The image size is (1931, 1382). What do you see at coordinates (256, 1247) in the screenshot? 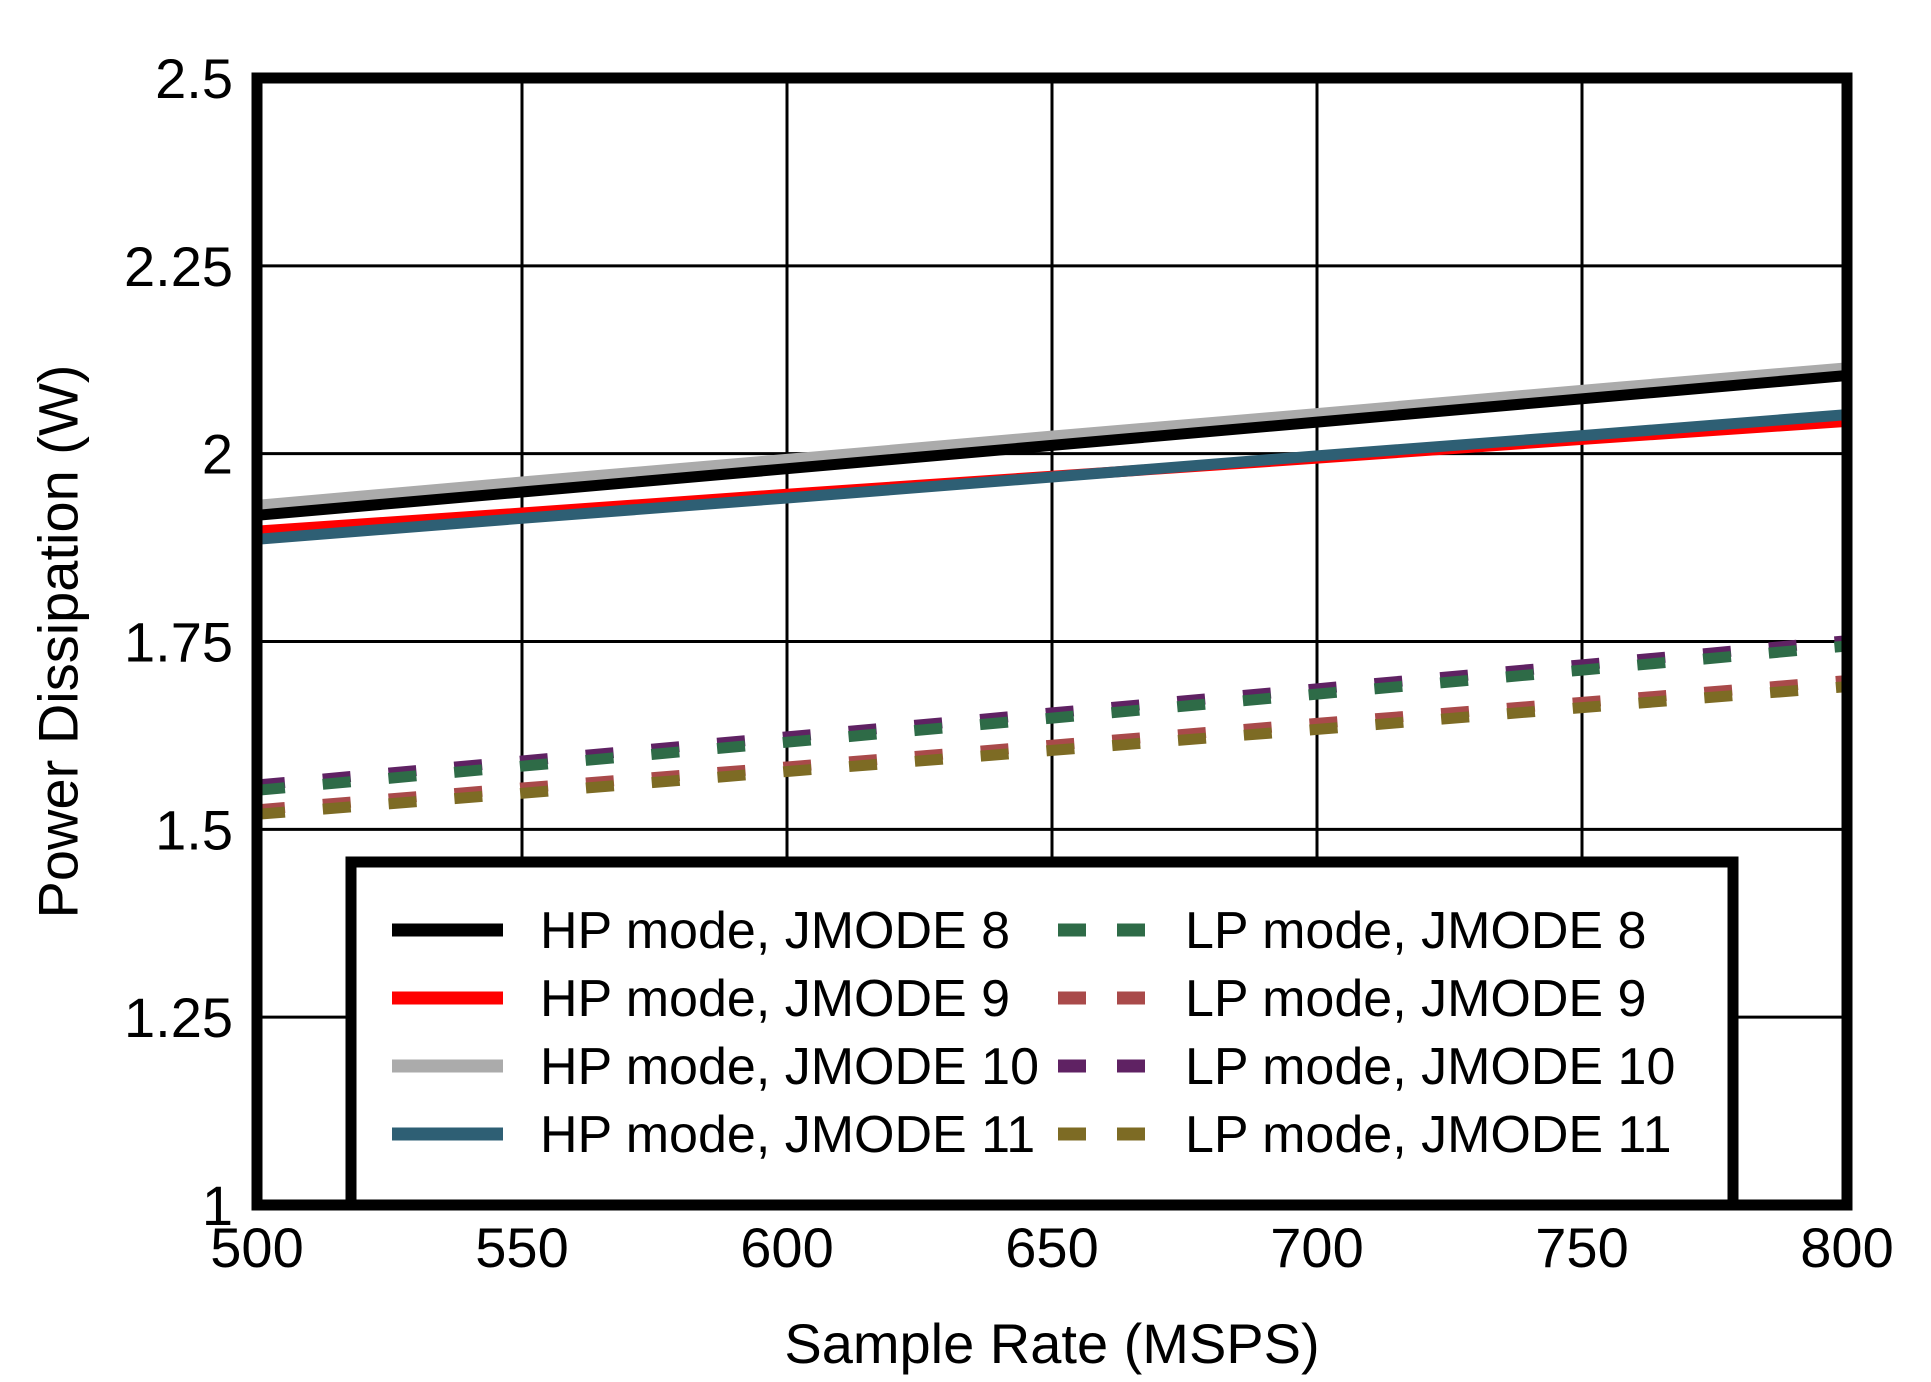
I see `x-tick-label: 500` at bounding box center [256, 1247].